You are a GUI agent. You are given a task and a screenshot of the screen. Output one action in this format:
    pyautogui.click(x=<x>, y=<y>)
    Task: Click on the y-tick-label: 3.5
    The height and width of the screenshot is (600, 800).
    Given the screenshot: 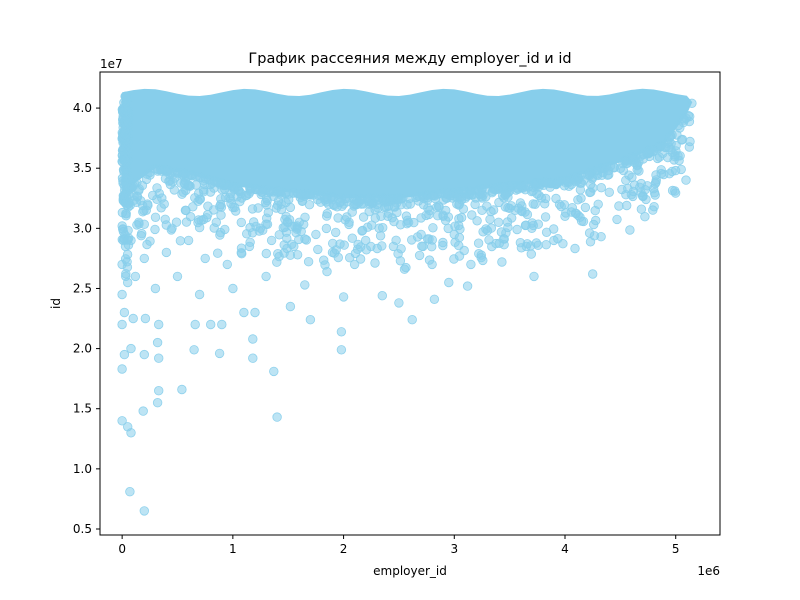 What is the action you would take?
    pyautogui.click(x=82, y=168)
    